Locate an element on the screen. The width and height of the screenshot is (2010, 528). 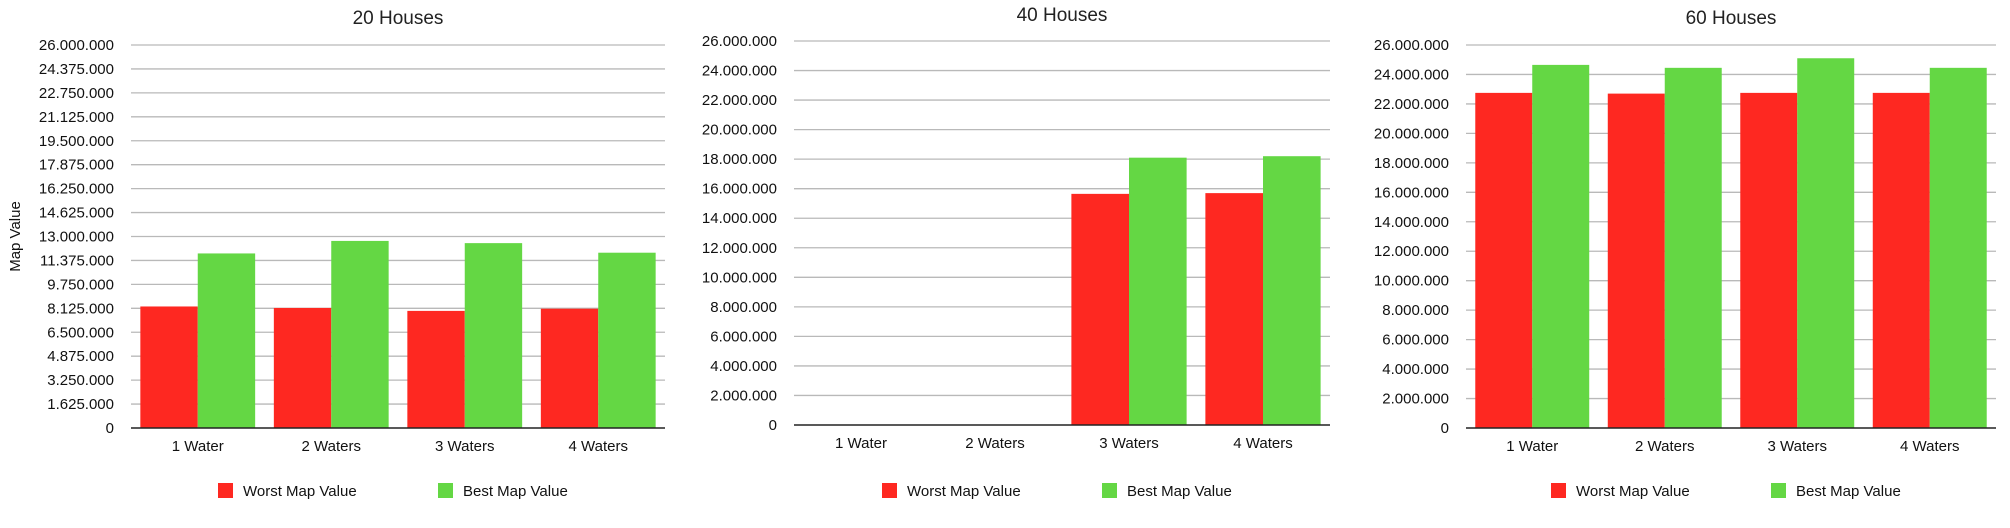
chart-1-category-label: 4 Waters is located at coordinates (598, 446).